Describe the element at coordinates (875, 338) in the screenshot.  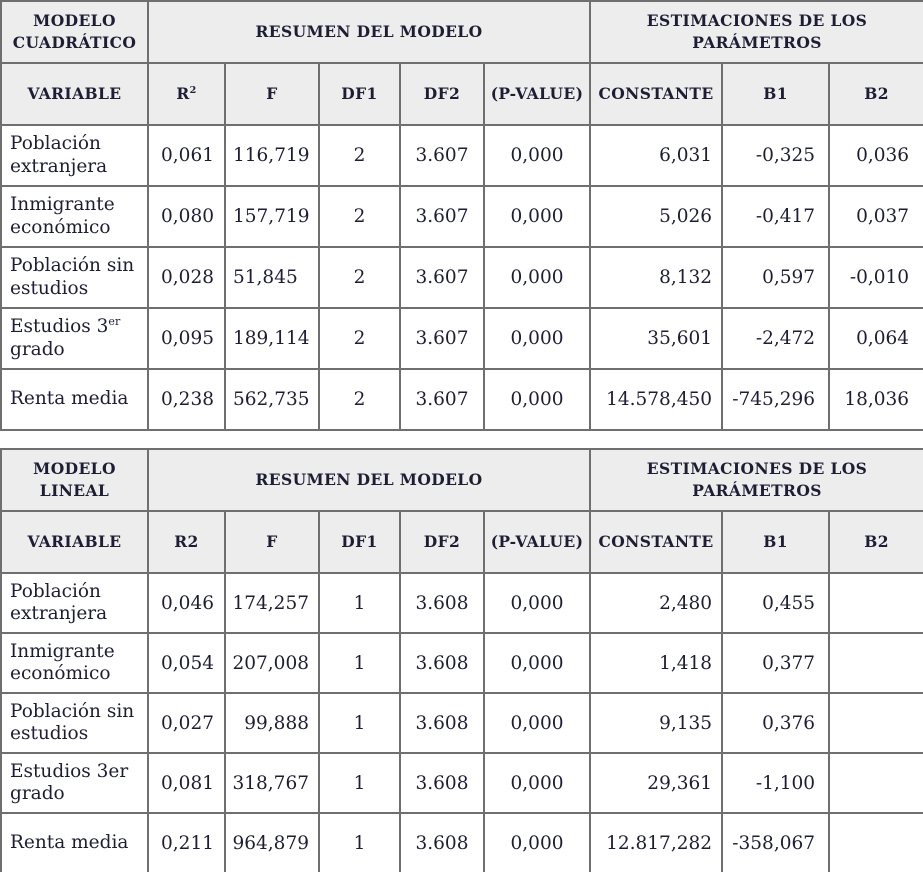
I see `b2-value-cell: 0,064` at that location.